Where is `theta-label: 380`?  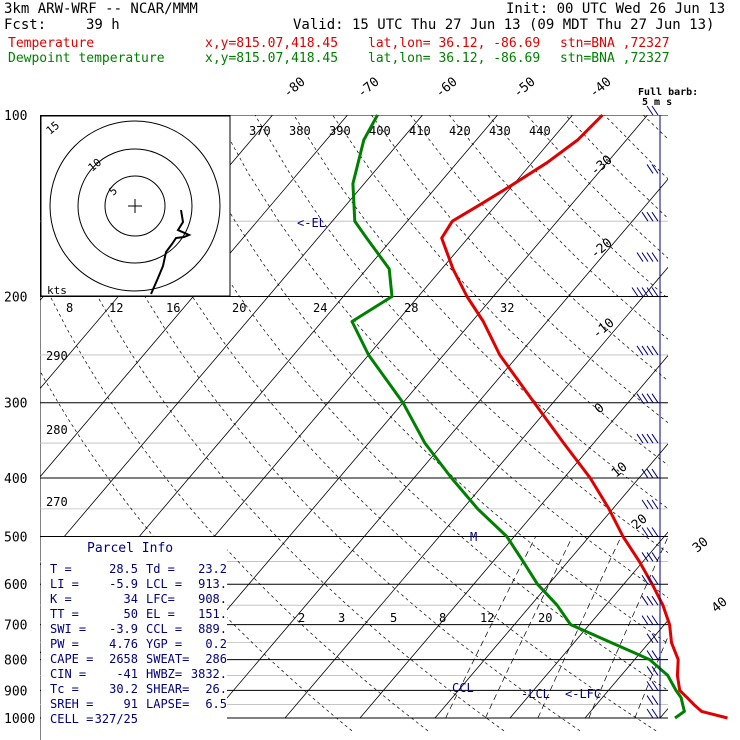 theta-label: 380 is located at coordinates (300, 131).